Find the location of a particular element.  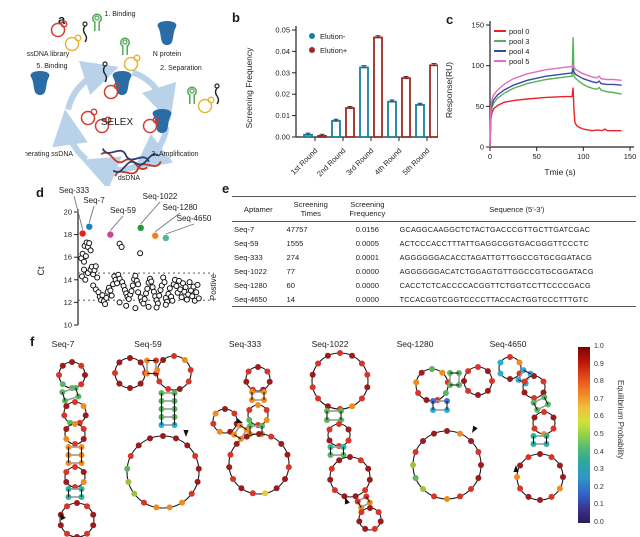

structure-Seq-4650: Seq-4650 is located at coordinates (528, 421).